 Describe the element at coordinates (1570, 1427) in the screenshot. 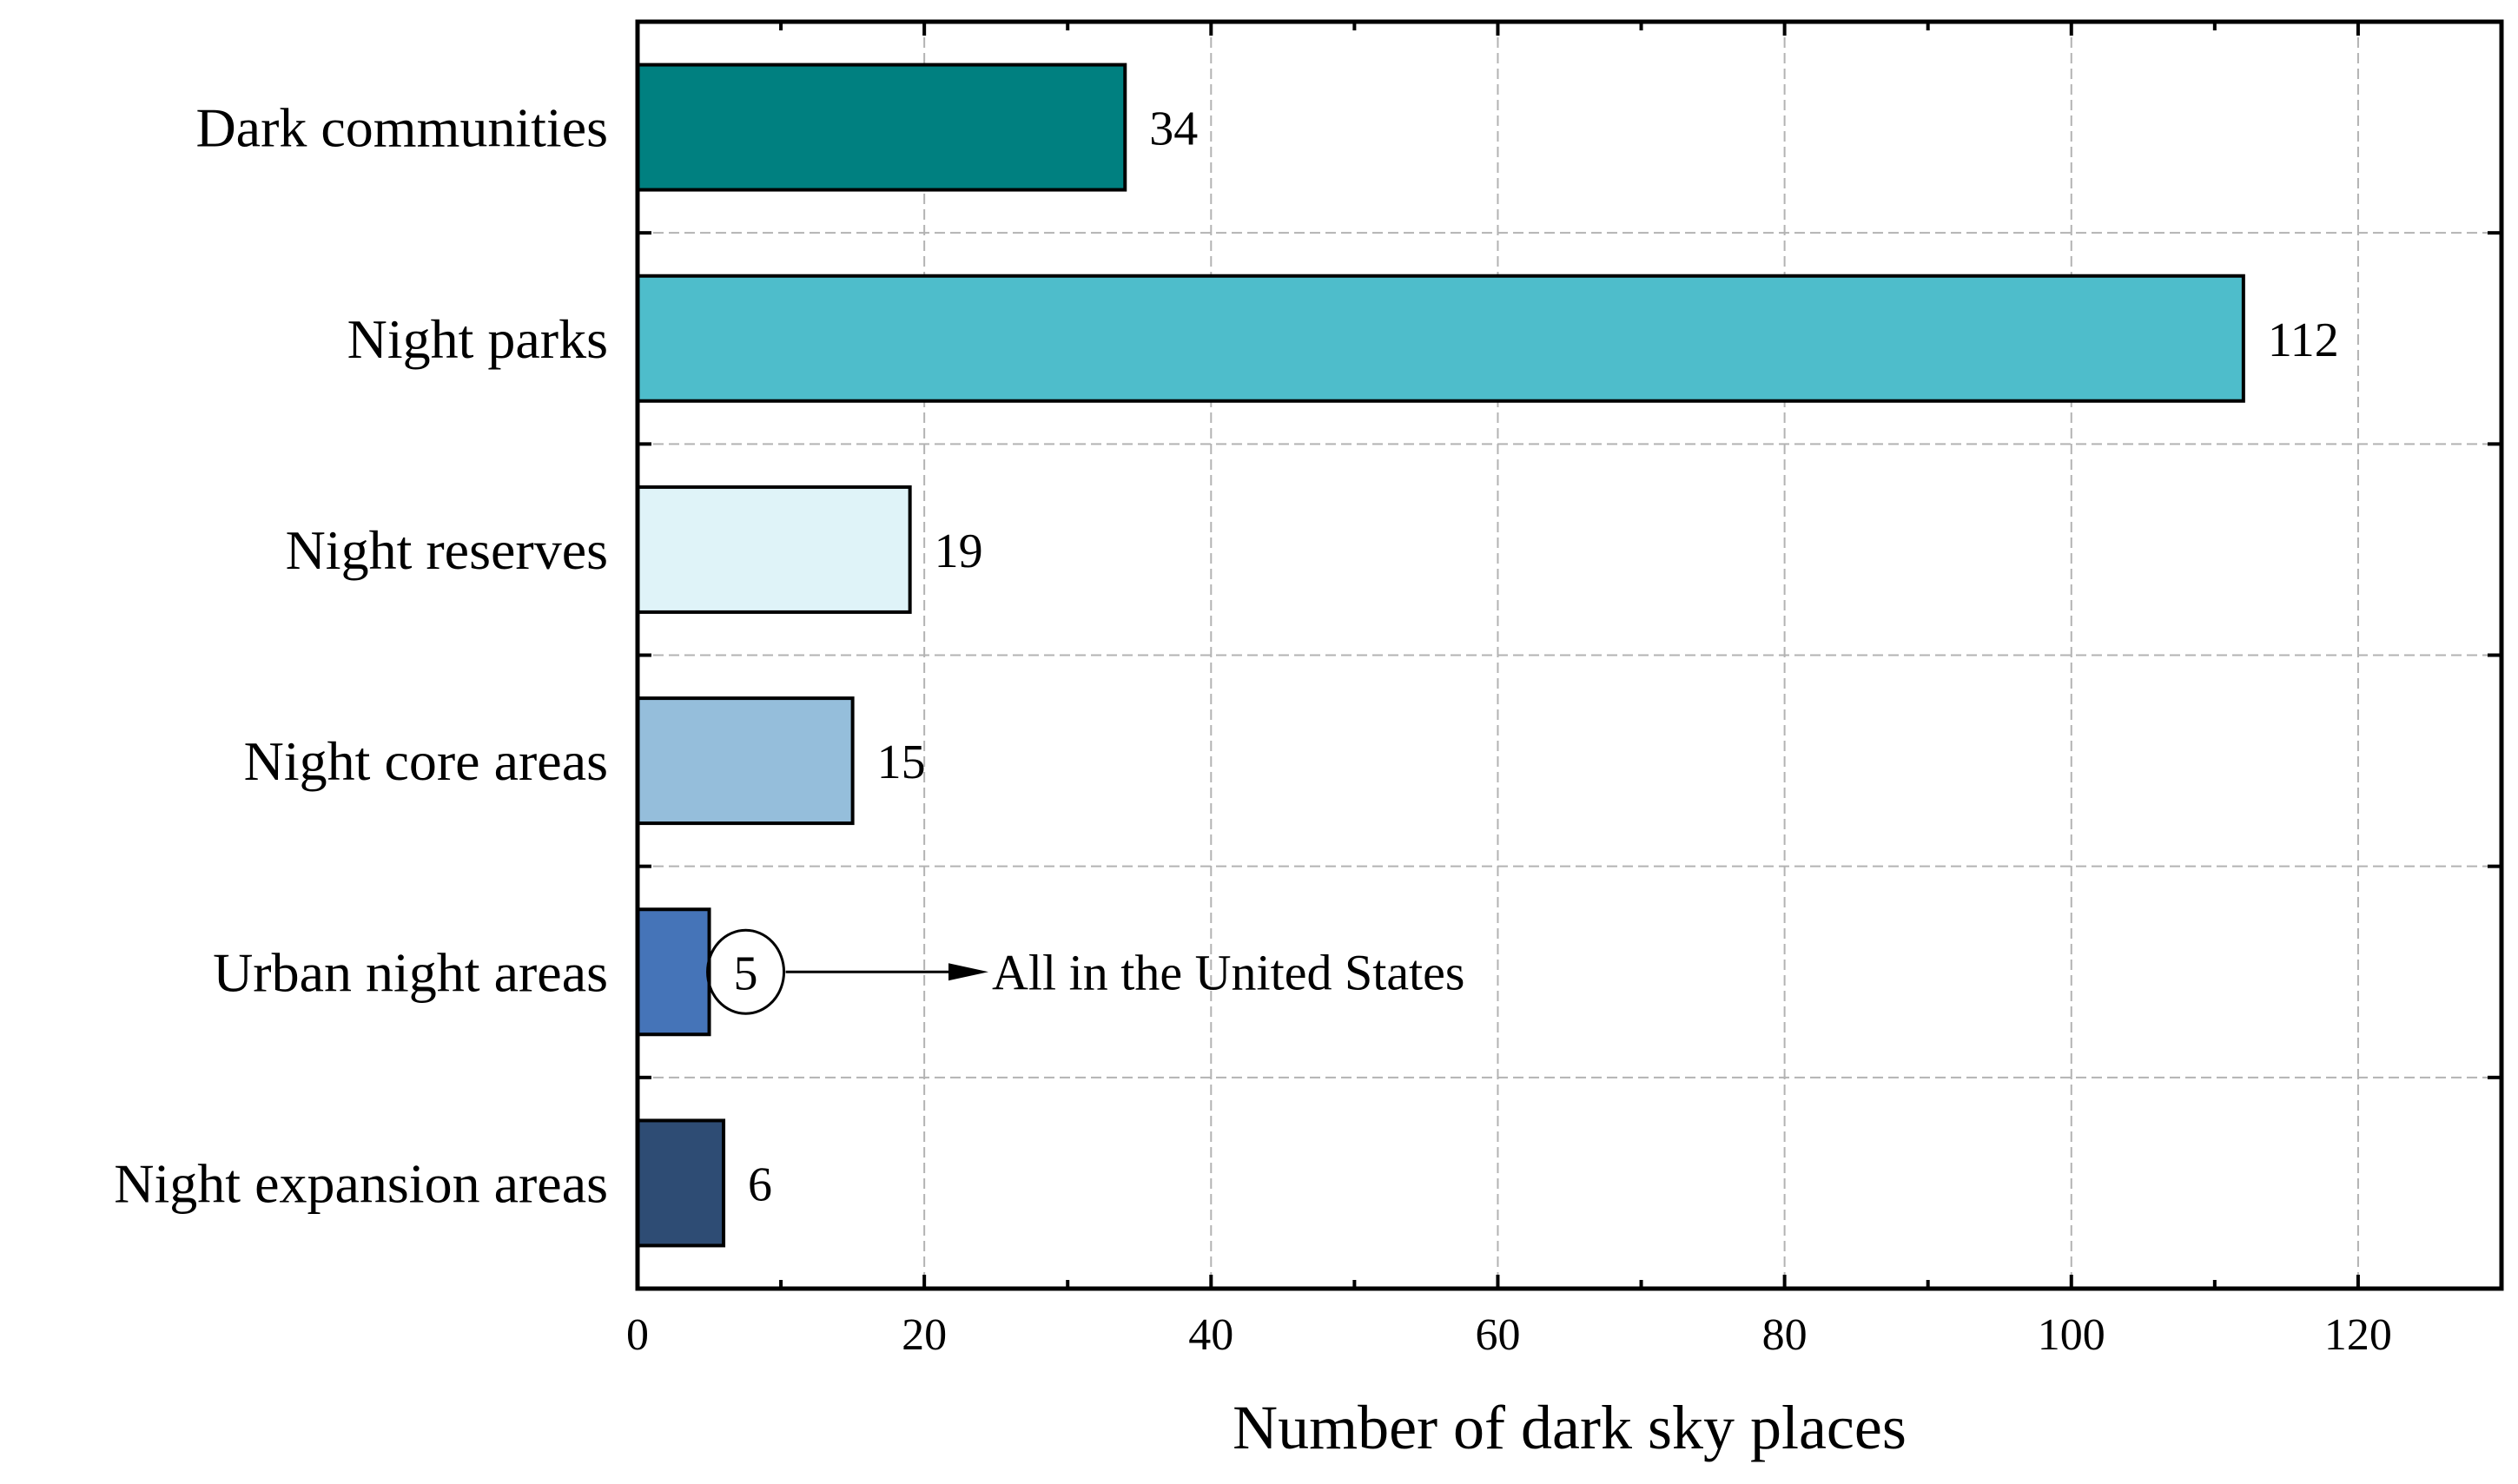

I see `x-axis-title: Number of dark sky places` at that location.